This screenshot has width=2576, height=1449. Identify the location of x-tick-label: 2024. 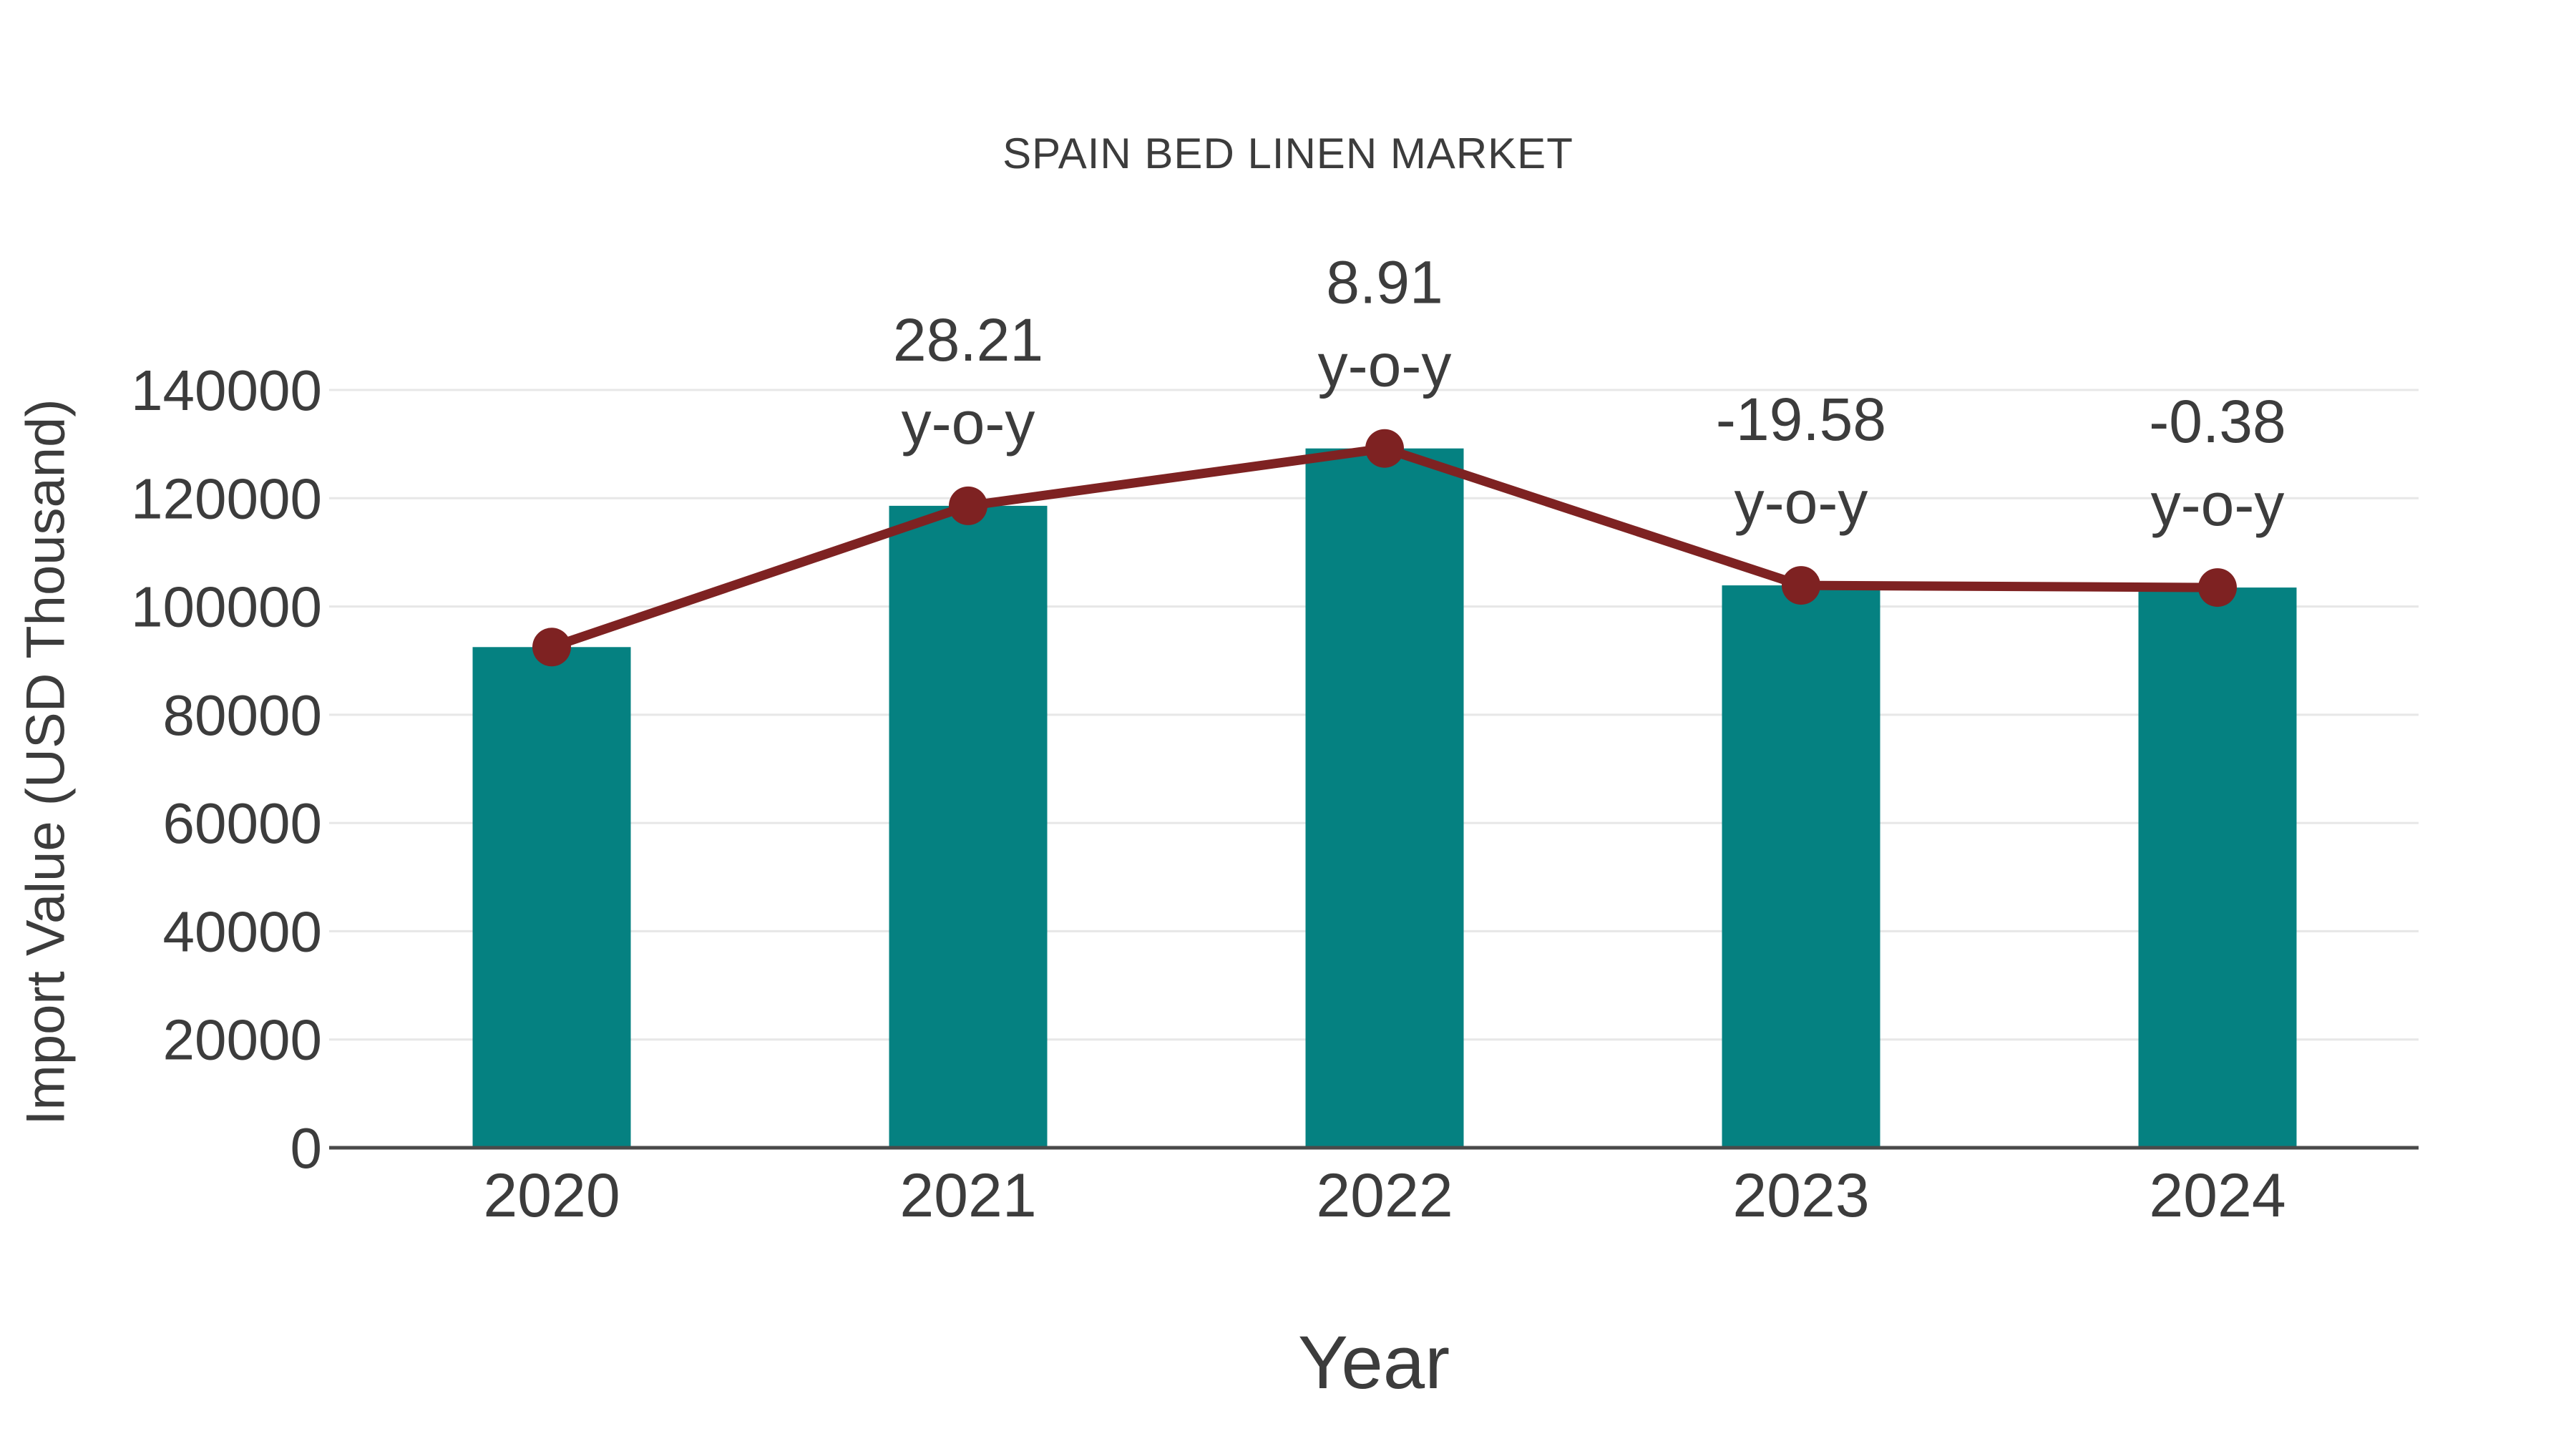
(2217, 1195).